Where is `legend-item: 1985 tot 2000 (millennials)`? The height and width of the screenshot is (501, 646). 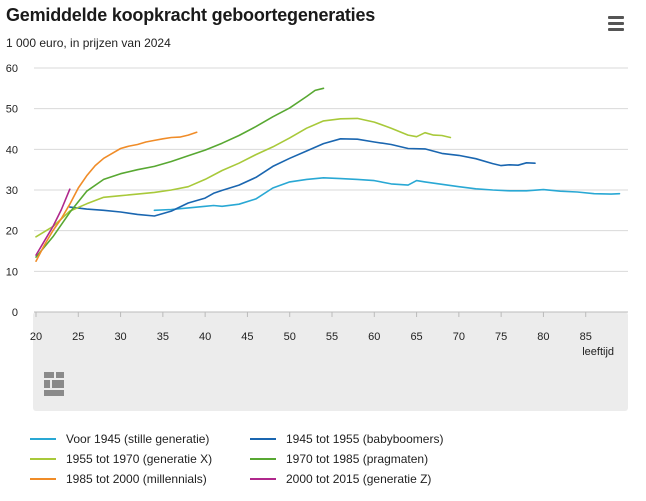
legend-item: 1985 tot 2000 (millennials) is located at coordinates (118, 479).